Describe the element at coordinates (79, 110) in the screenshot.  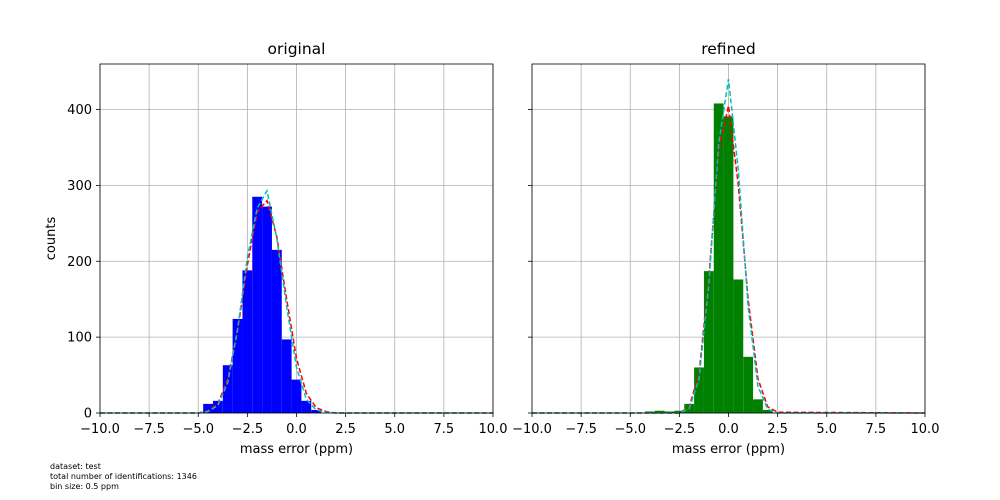
I see `y-tick-label: 400` at that location.